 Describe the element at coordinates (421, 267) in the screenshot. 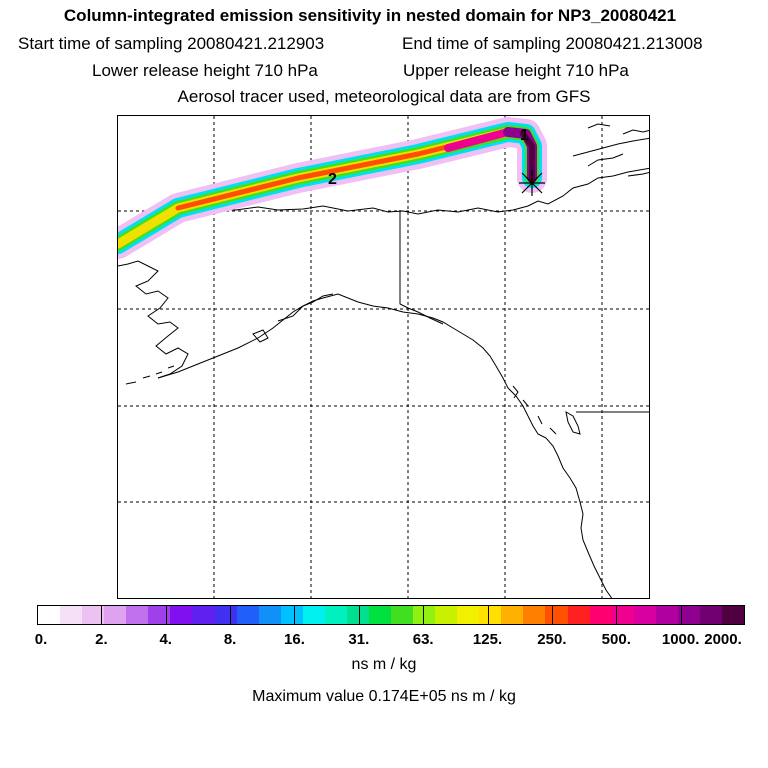

I see `alaska-canada-border` at that location.